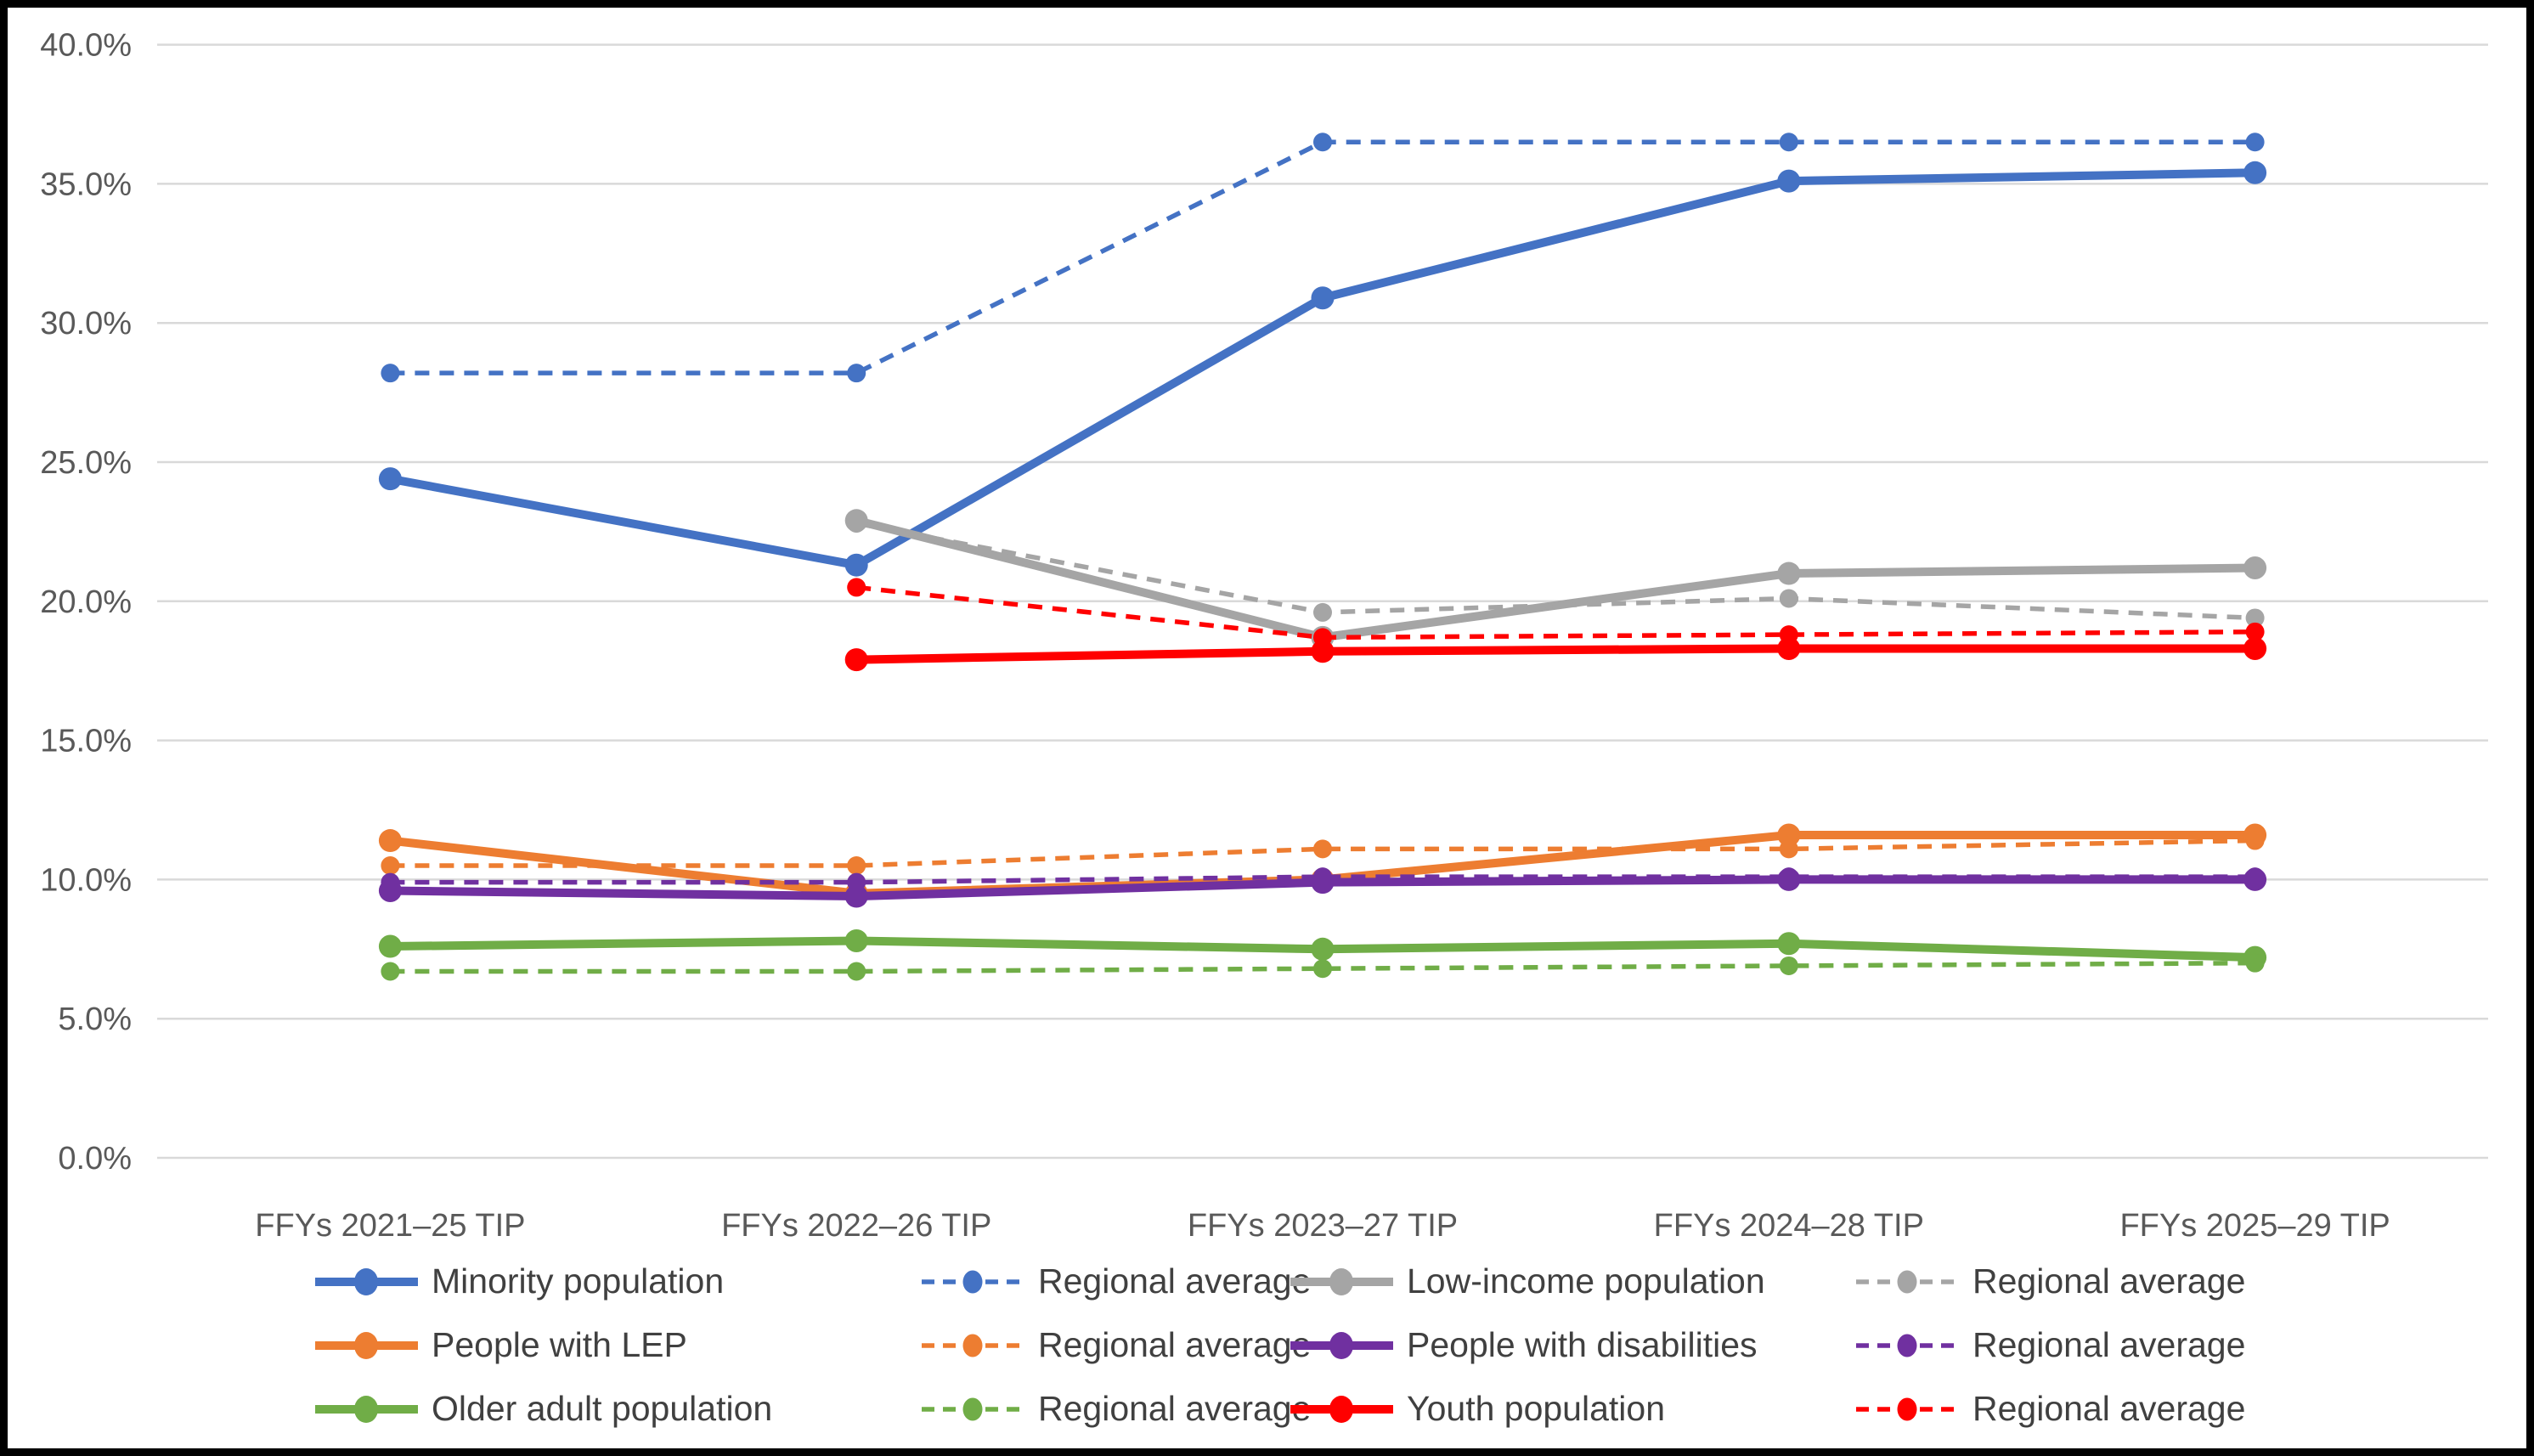  What do you see at coordinates (2254, 1226) in the screenshot?
I see `x-tick-label: FFYs 2025–29 TIP` at bounding box center [2254, 1226].